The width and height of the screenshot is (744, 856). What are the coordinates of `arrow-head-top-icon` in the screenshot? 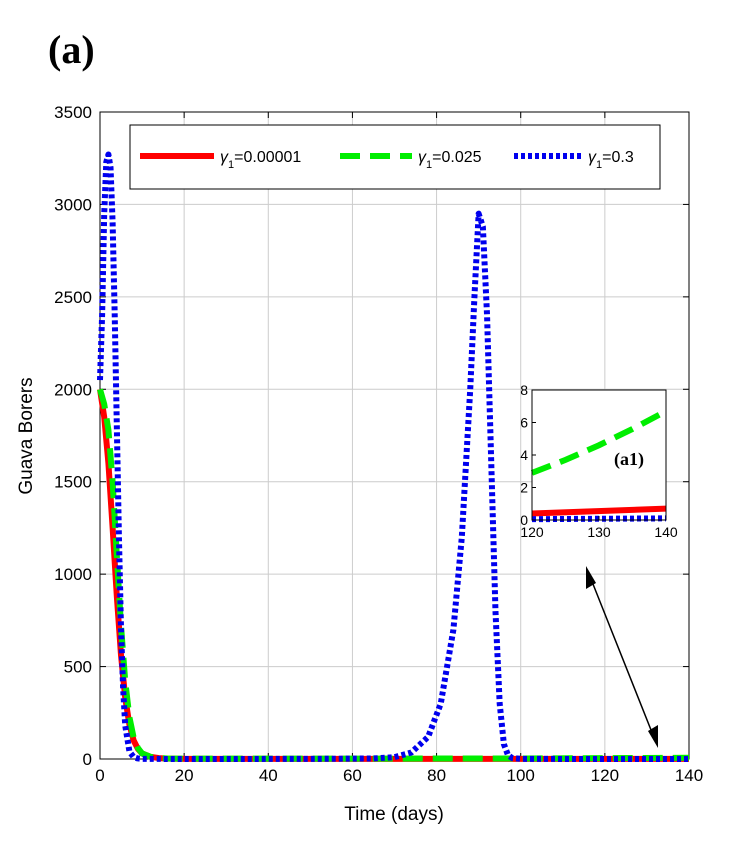 It's located at (591, 577).